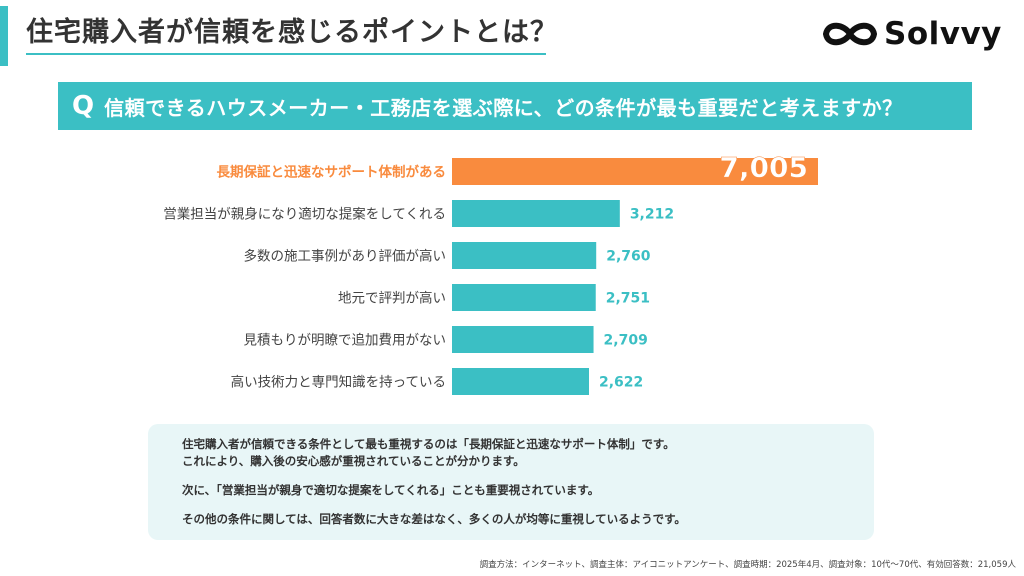 This screenshot has height=576, width=1024. What do you see at coordinates (626, 341) in the screenshot?
I see `value-label: 2,709` at bounding box center [626, 341].